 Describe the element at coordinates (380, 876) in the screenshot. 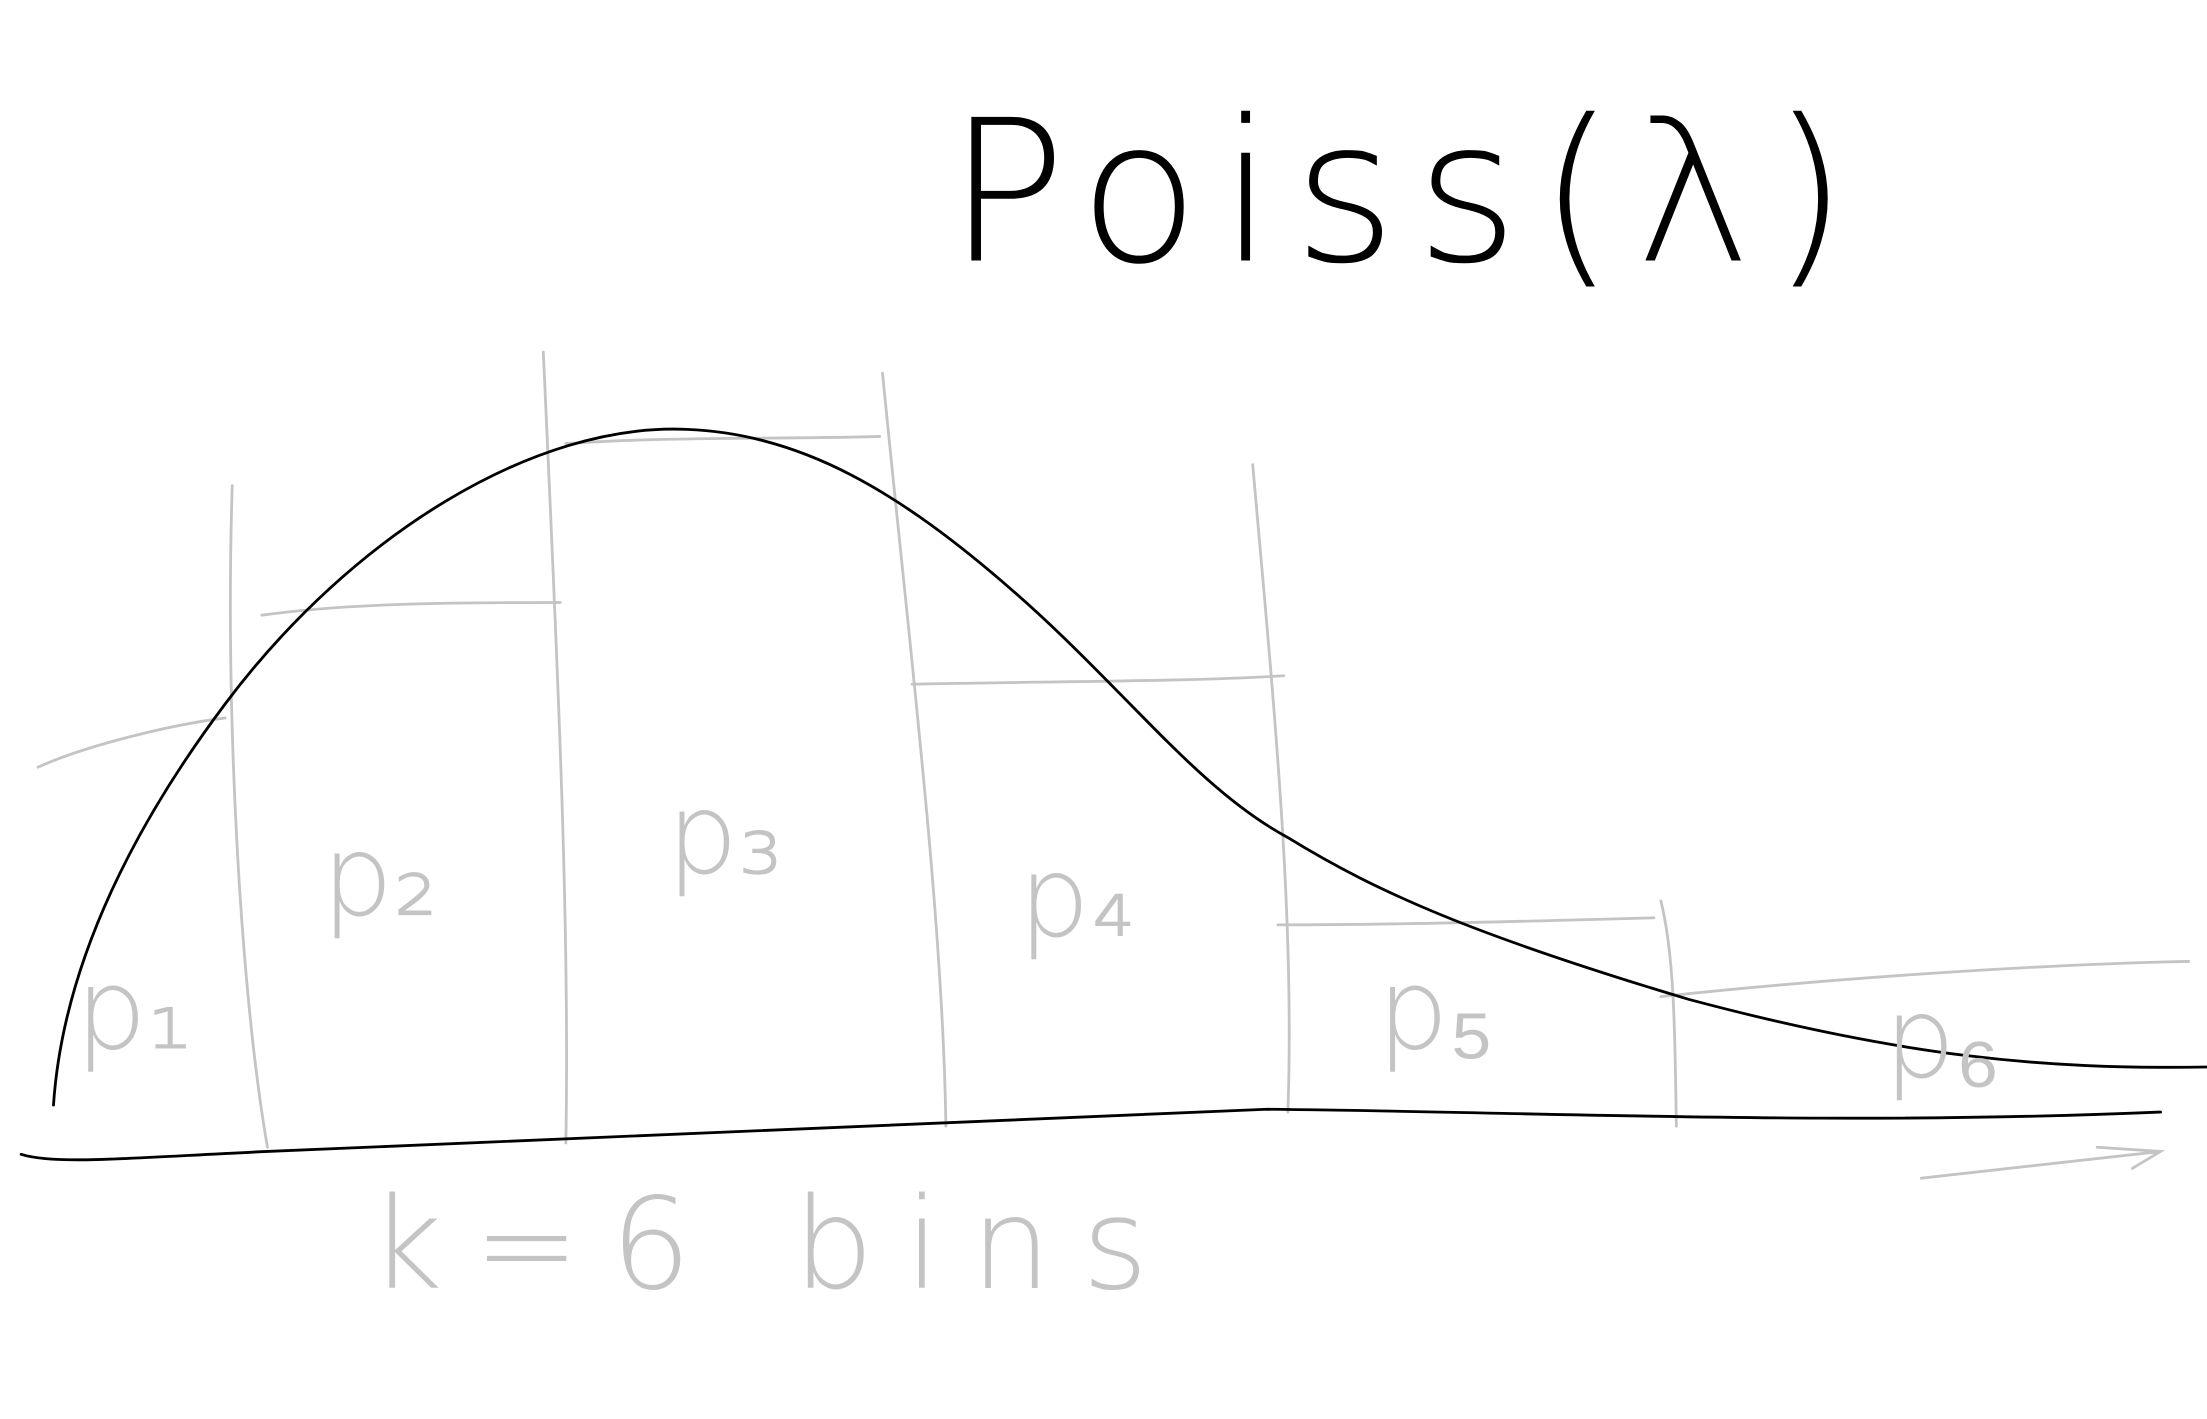

I see `bin-label: p₂` at that location.